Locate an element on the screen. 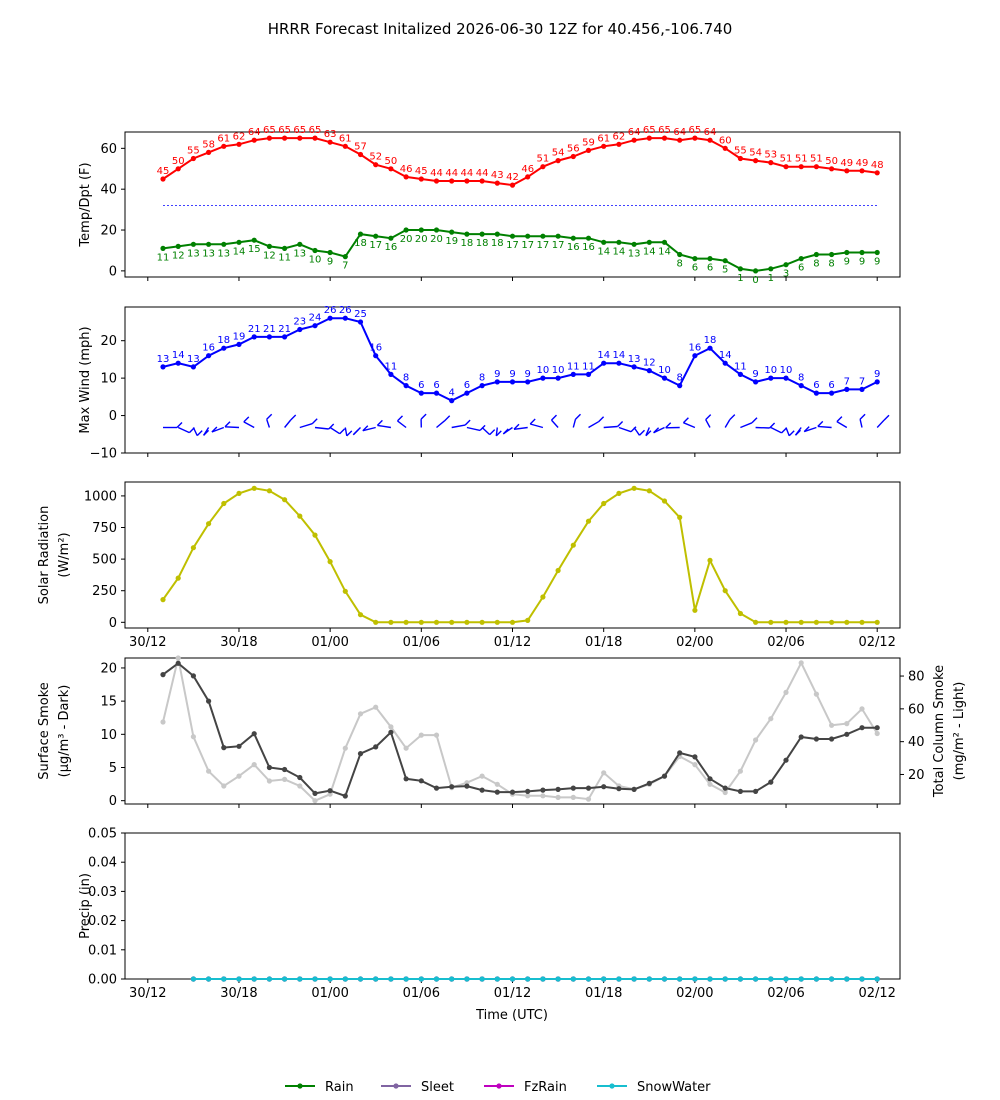  legend-label: SnowWater is located at coordinates (674, 1087).